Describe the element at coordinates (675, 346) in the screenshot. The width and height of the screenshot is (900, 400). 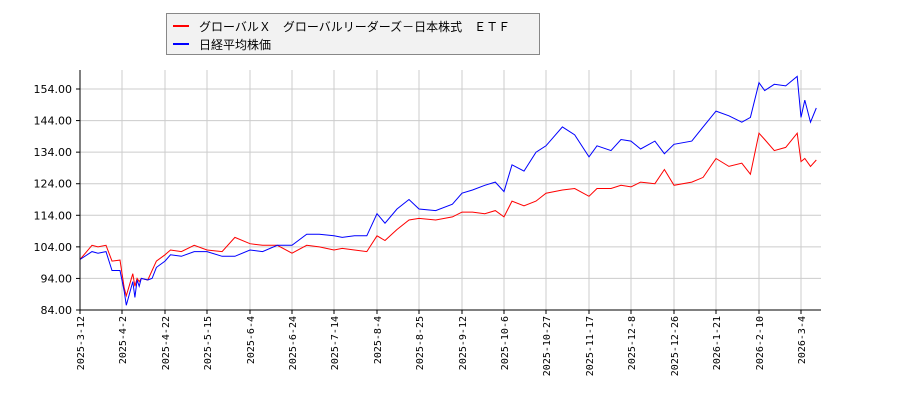
I see `x-tick-label: 2025-12-26` at that location.